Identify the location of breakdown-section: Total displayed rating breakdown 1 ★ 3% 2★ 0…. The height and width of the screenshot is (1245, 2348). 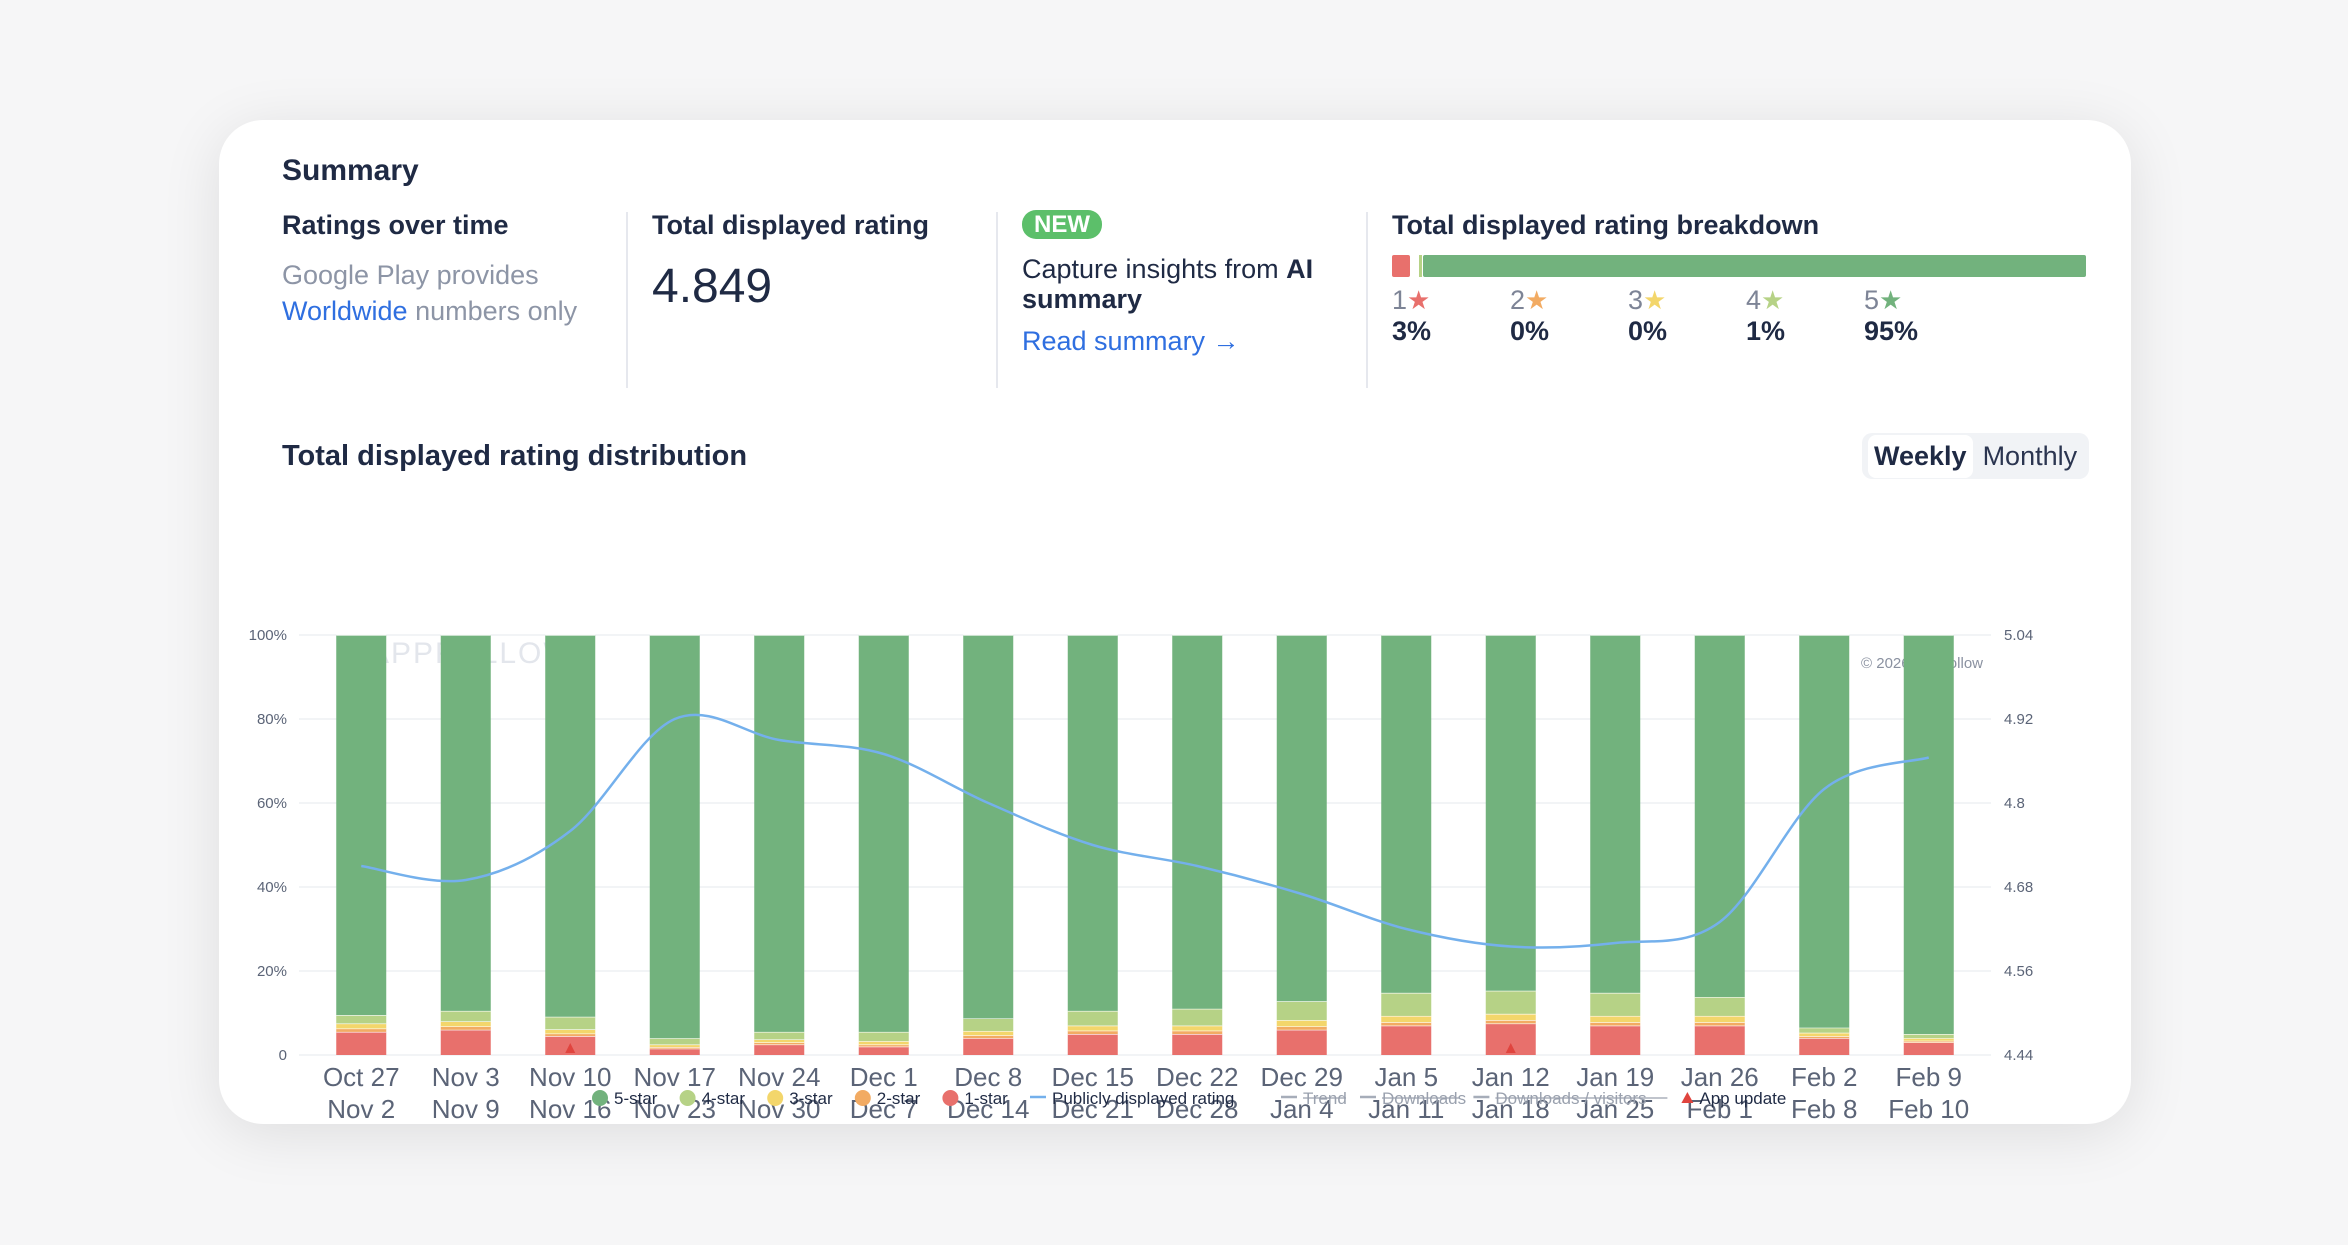
(1742, 282).